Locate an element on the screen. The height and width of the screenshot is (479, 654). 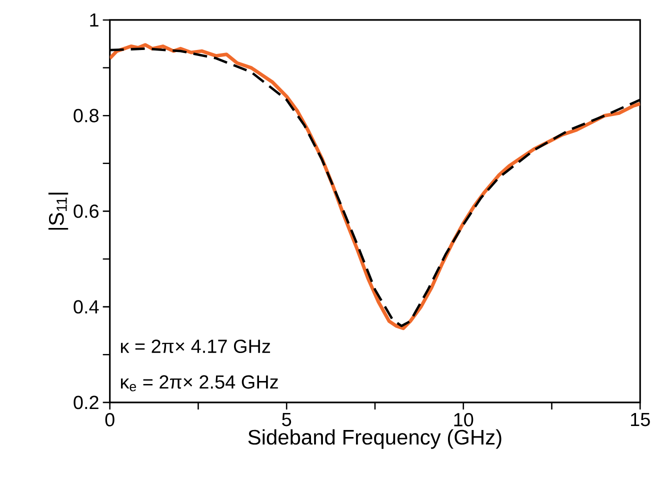
y-tick-label: 0.4 is located at coordinates (86, 307).